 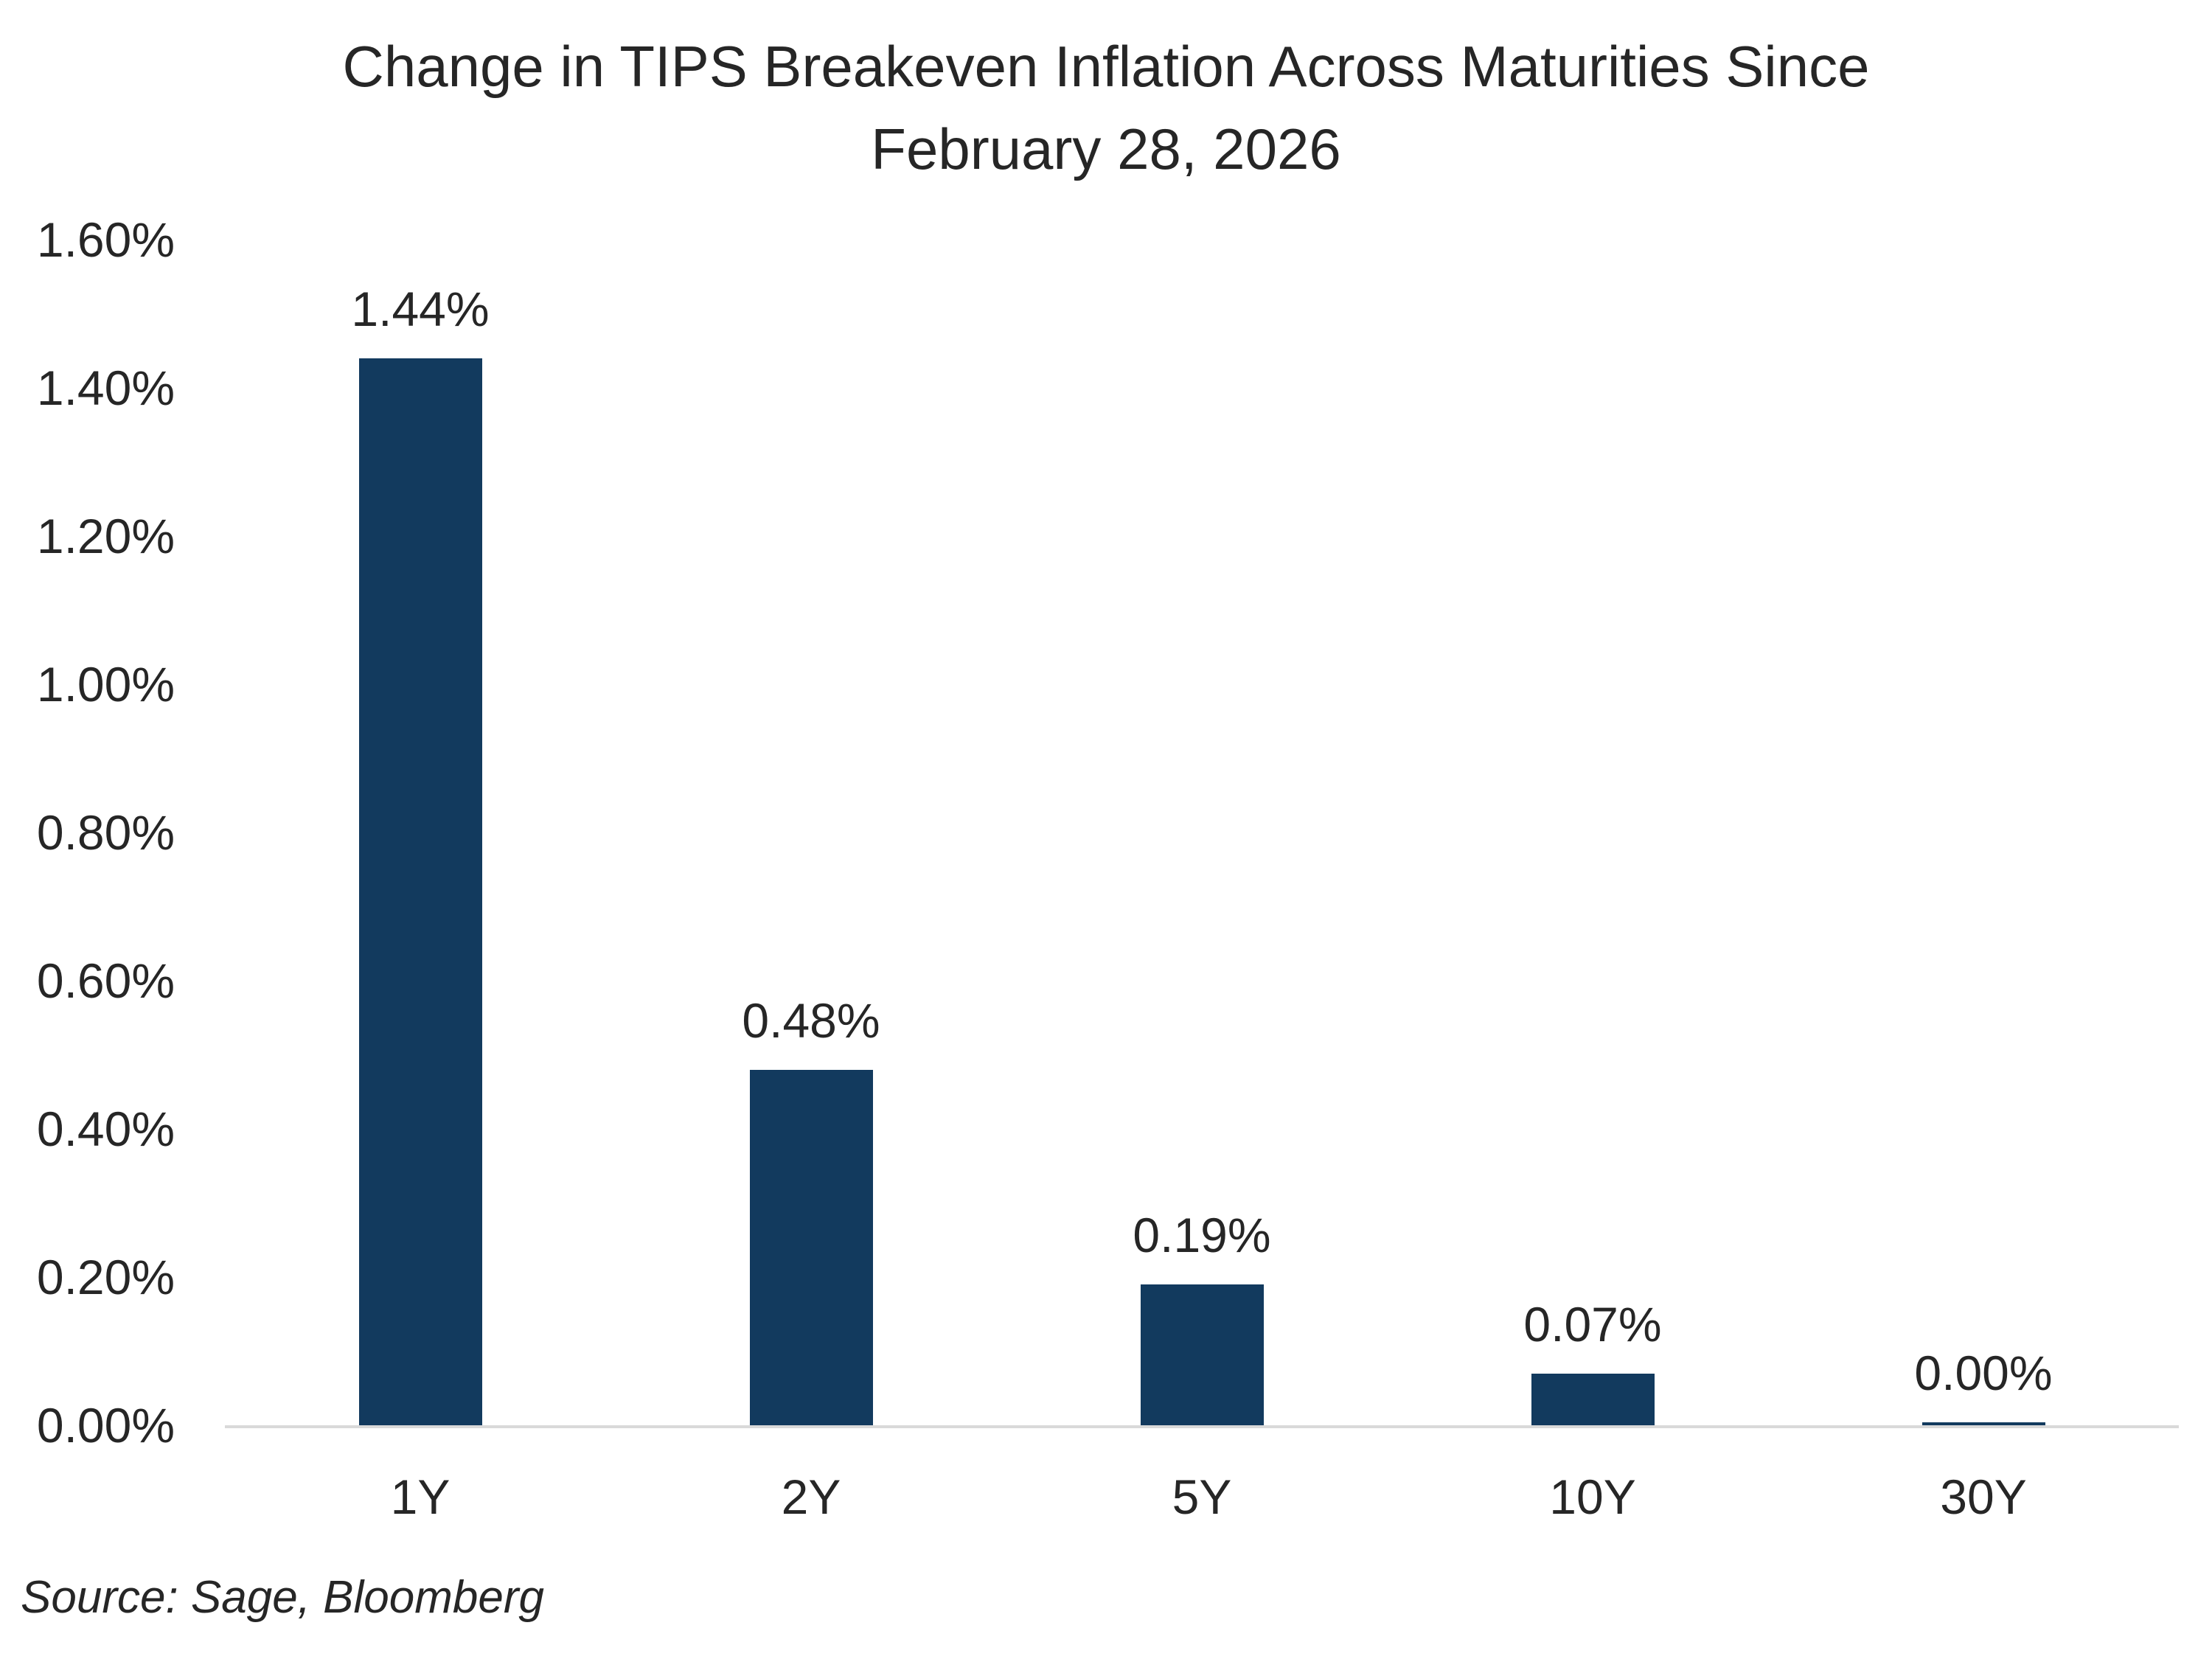 I want to click on bar-5y, so click(x=1202, y=1354).